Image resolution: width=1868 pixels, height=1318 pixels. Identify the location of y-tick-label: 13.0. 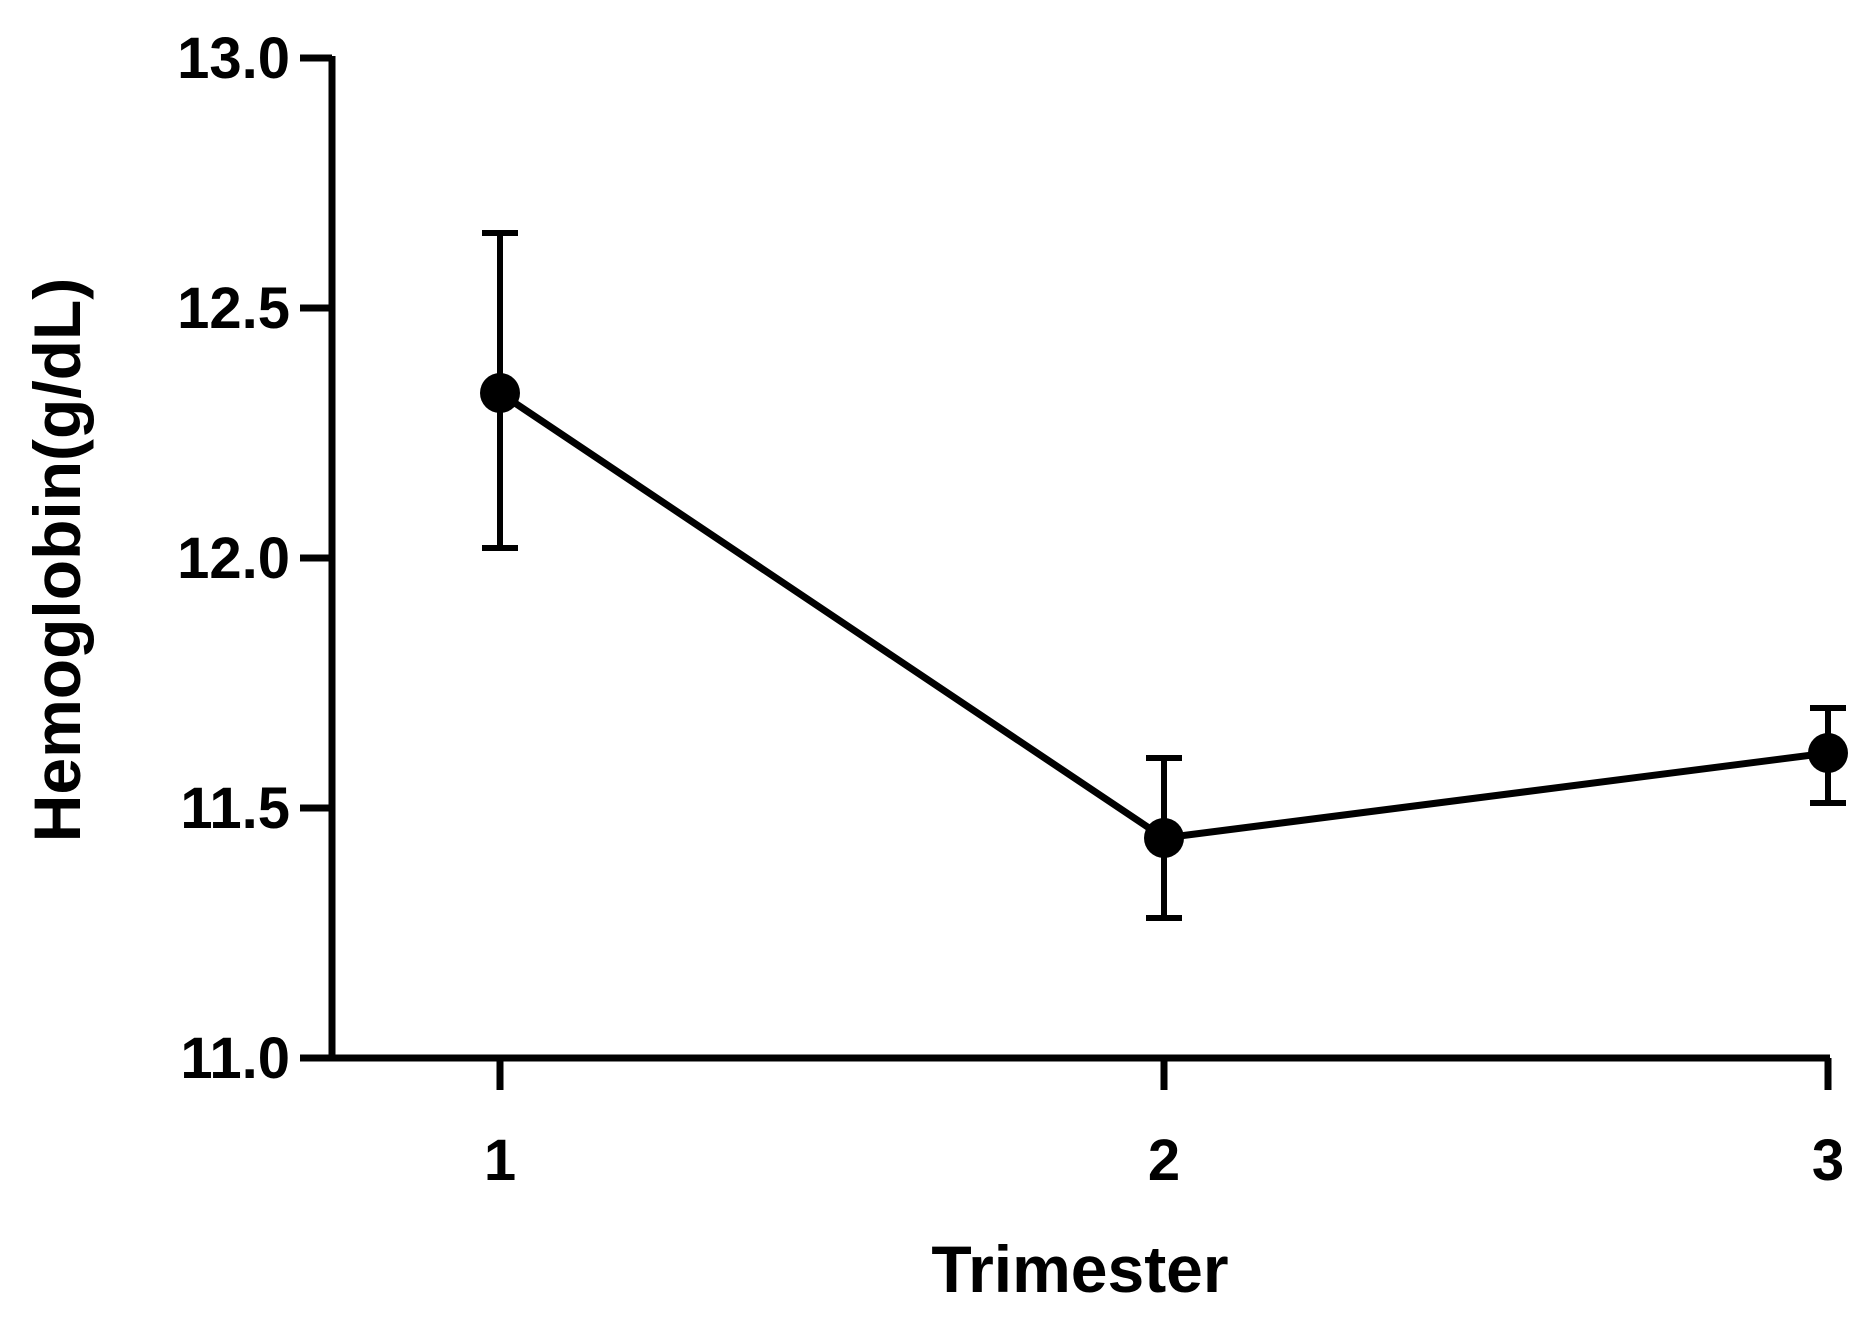
(233, 58).